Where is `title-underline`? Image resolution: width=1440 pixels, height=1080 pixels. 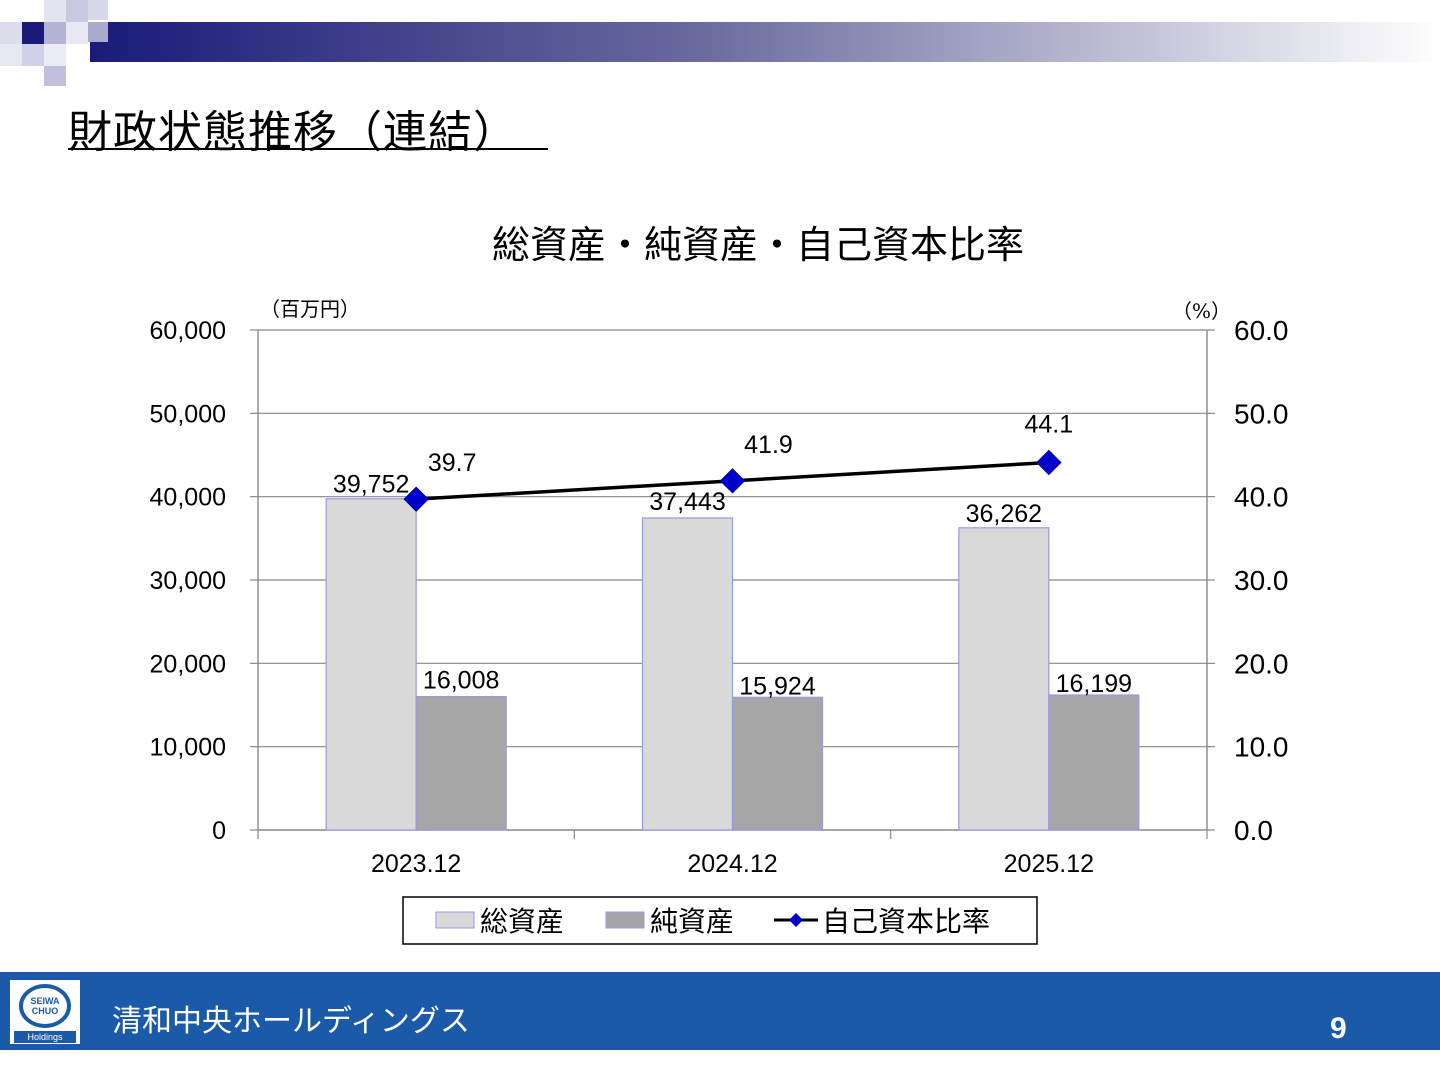
title-underline is located at coordinates (308, 149).